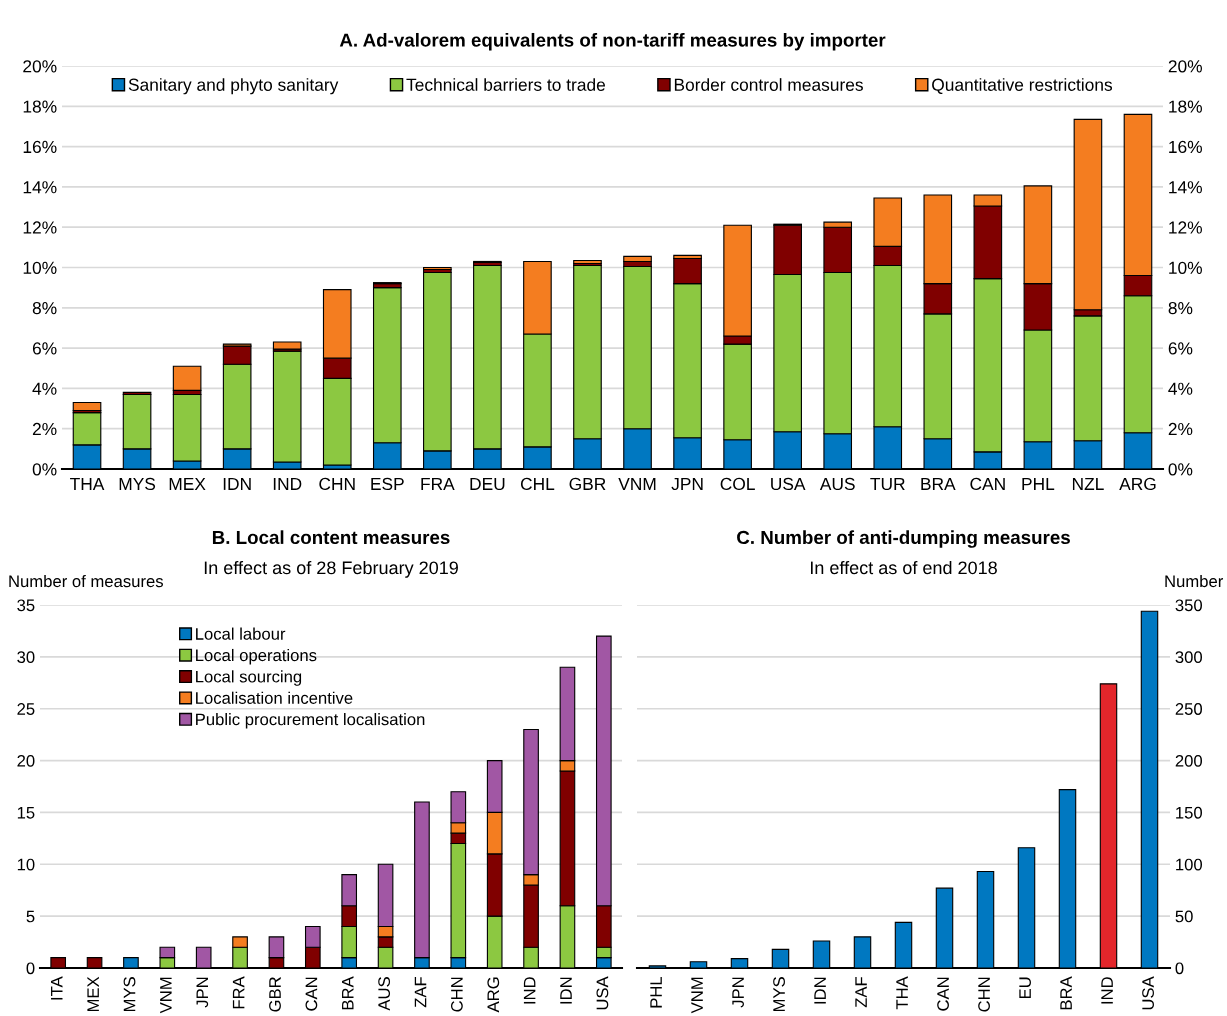 The height and width of the screenshot is (1016, 1227). Describe the element at coordinates (26, 657) in the screenshot. I see `y-tick-label: 30` at that location.